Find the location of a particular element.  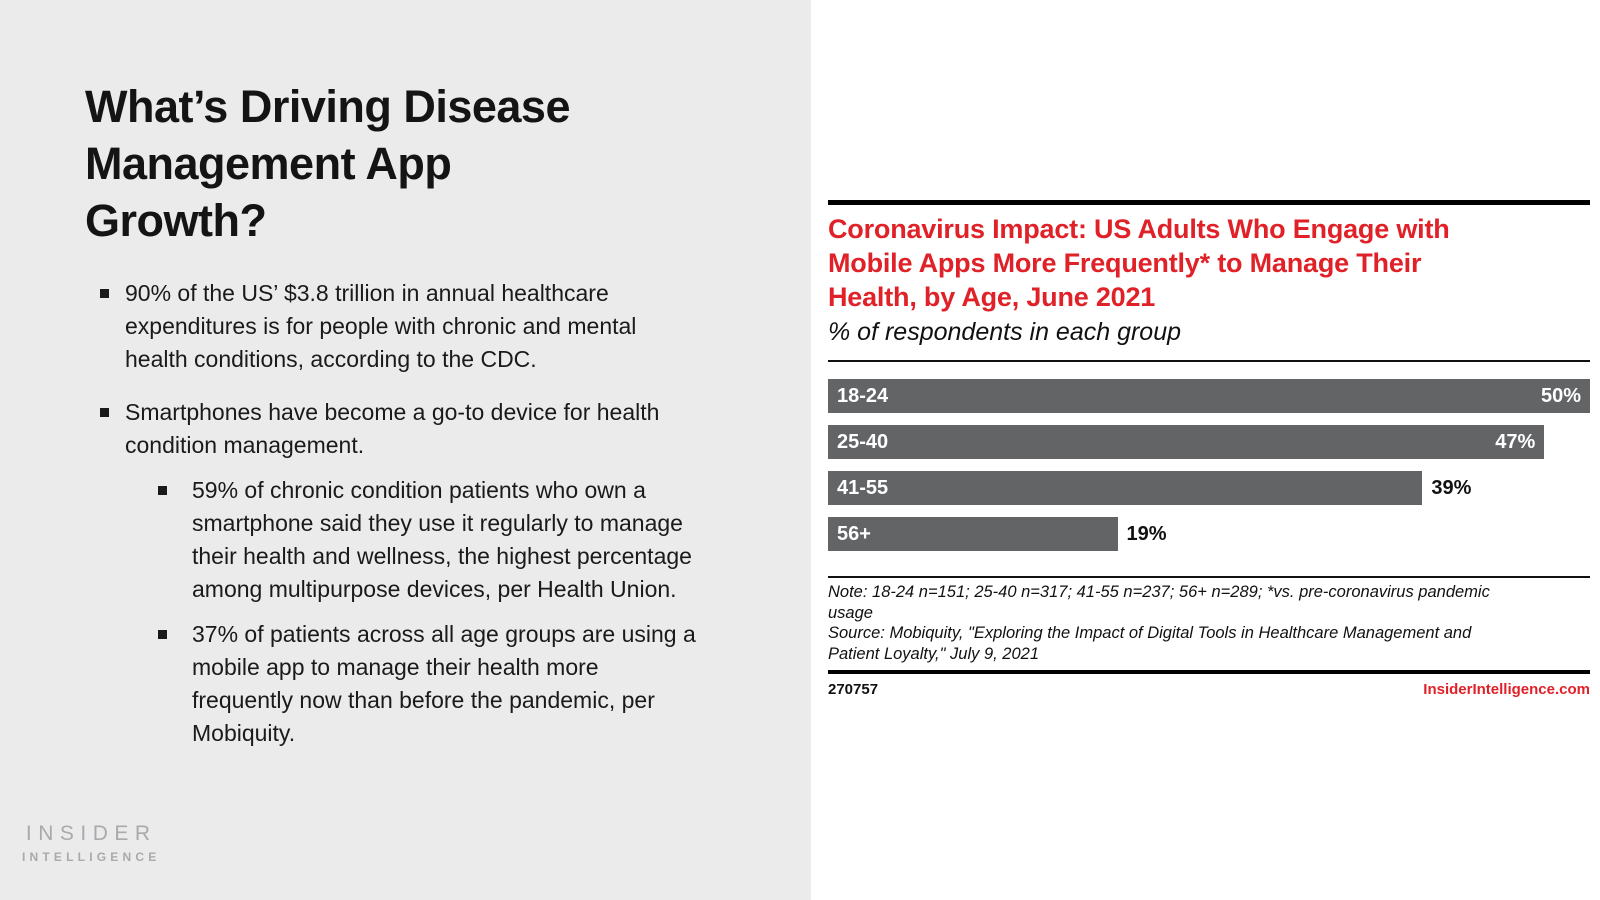

bar-25-40: 25-40 47% is located at coordinates (1186, 442).